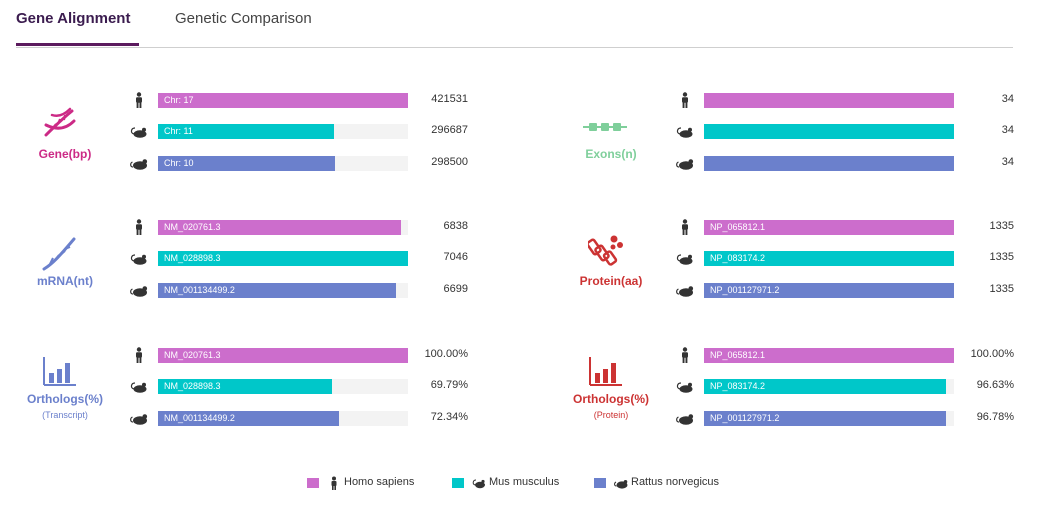 This screenshot has height=514, width=1044. Describe the element at coordinates (65, 142) in the screenshot. I see `category-gene: Gene(bp)` at that location.